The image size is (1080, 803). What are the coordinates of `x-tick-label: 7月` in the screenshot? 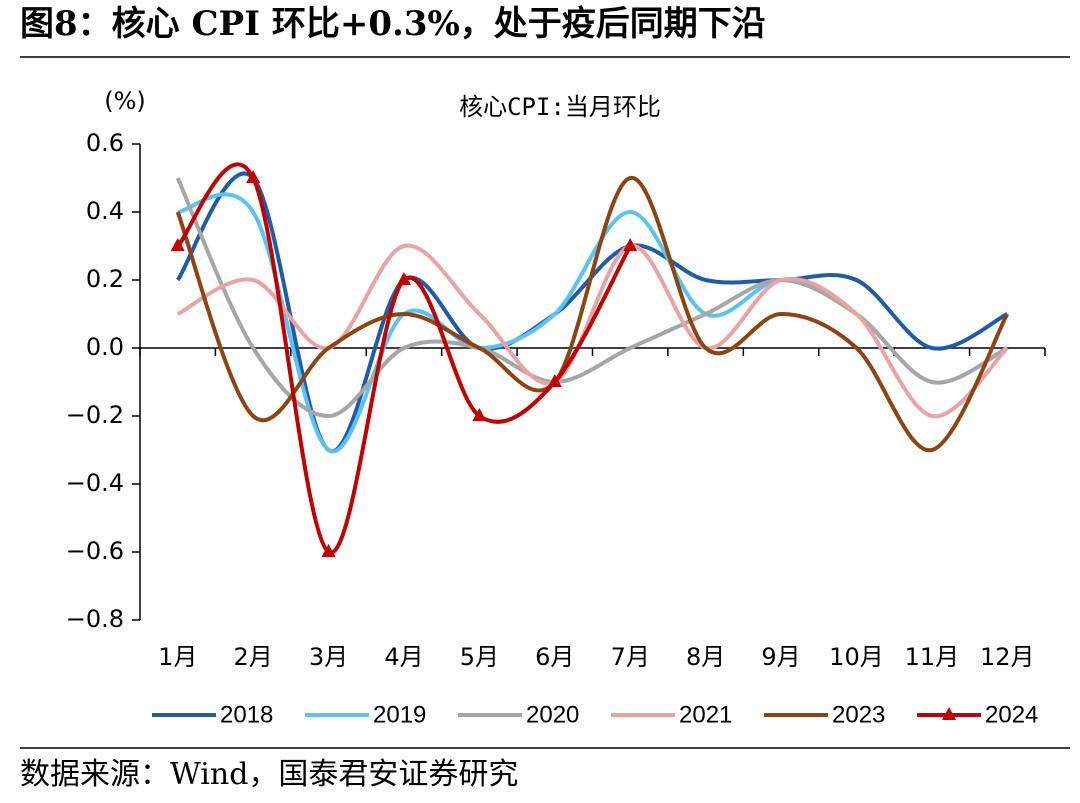 It's located at (630, 657).